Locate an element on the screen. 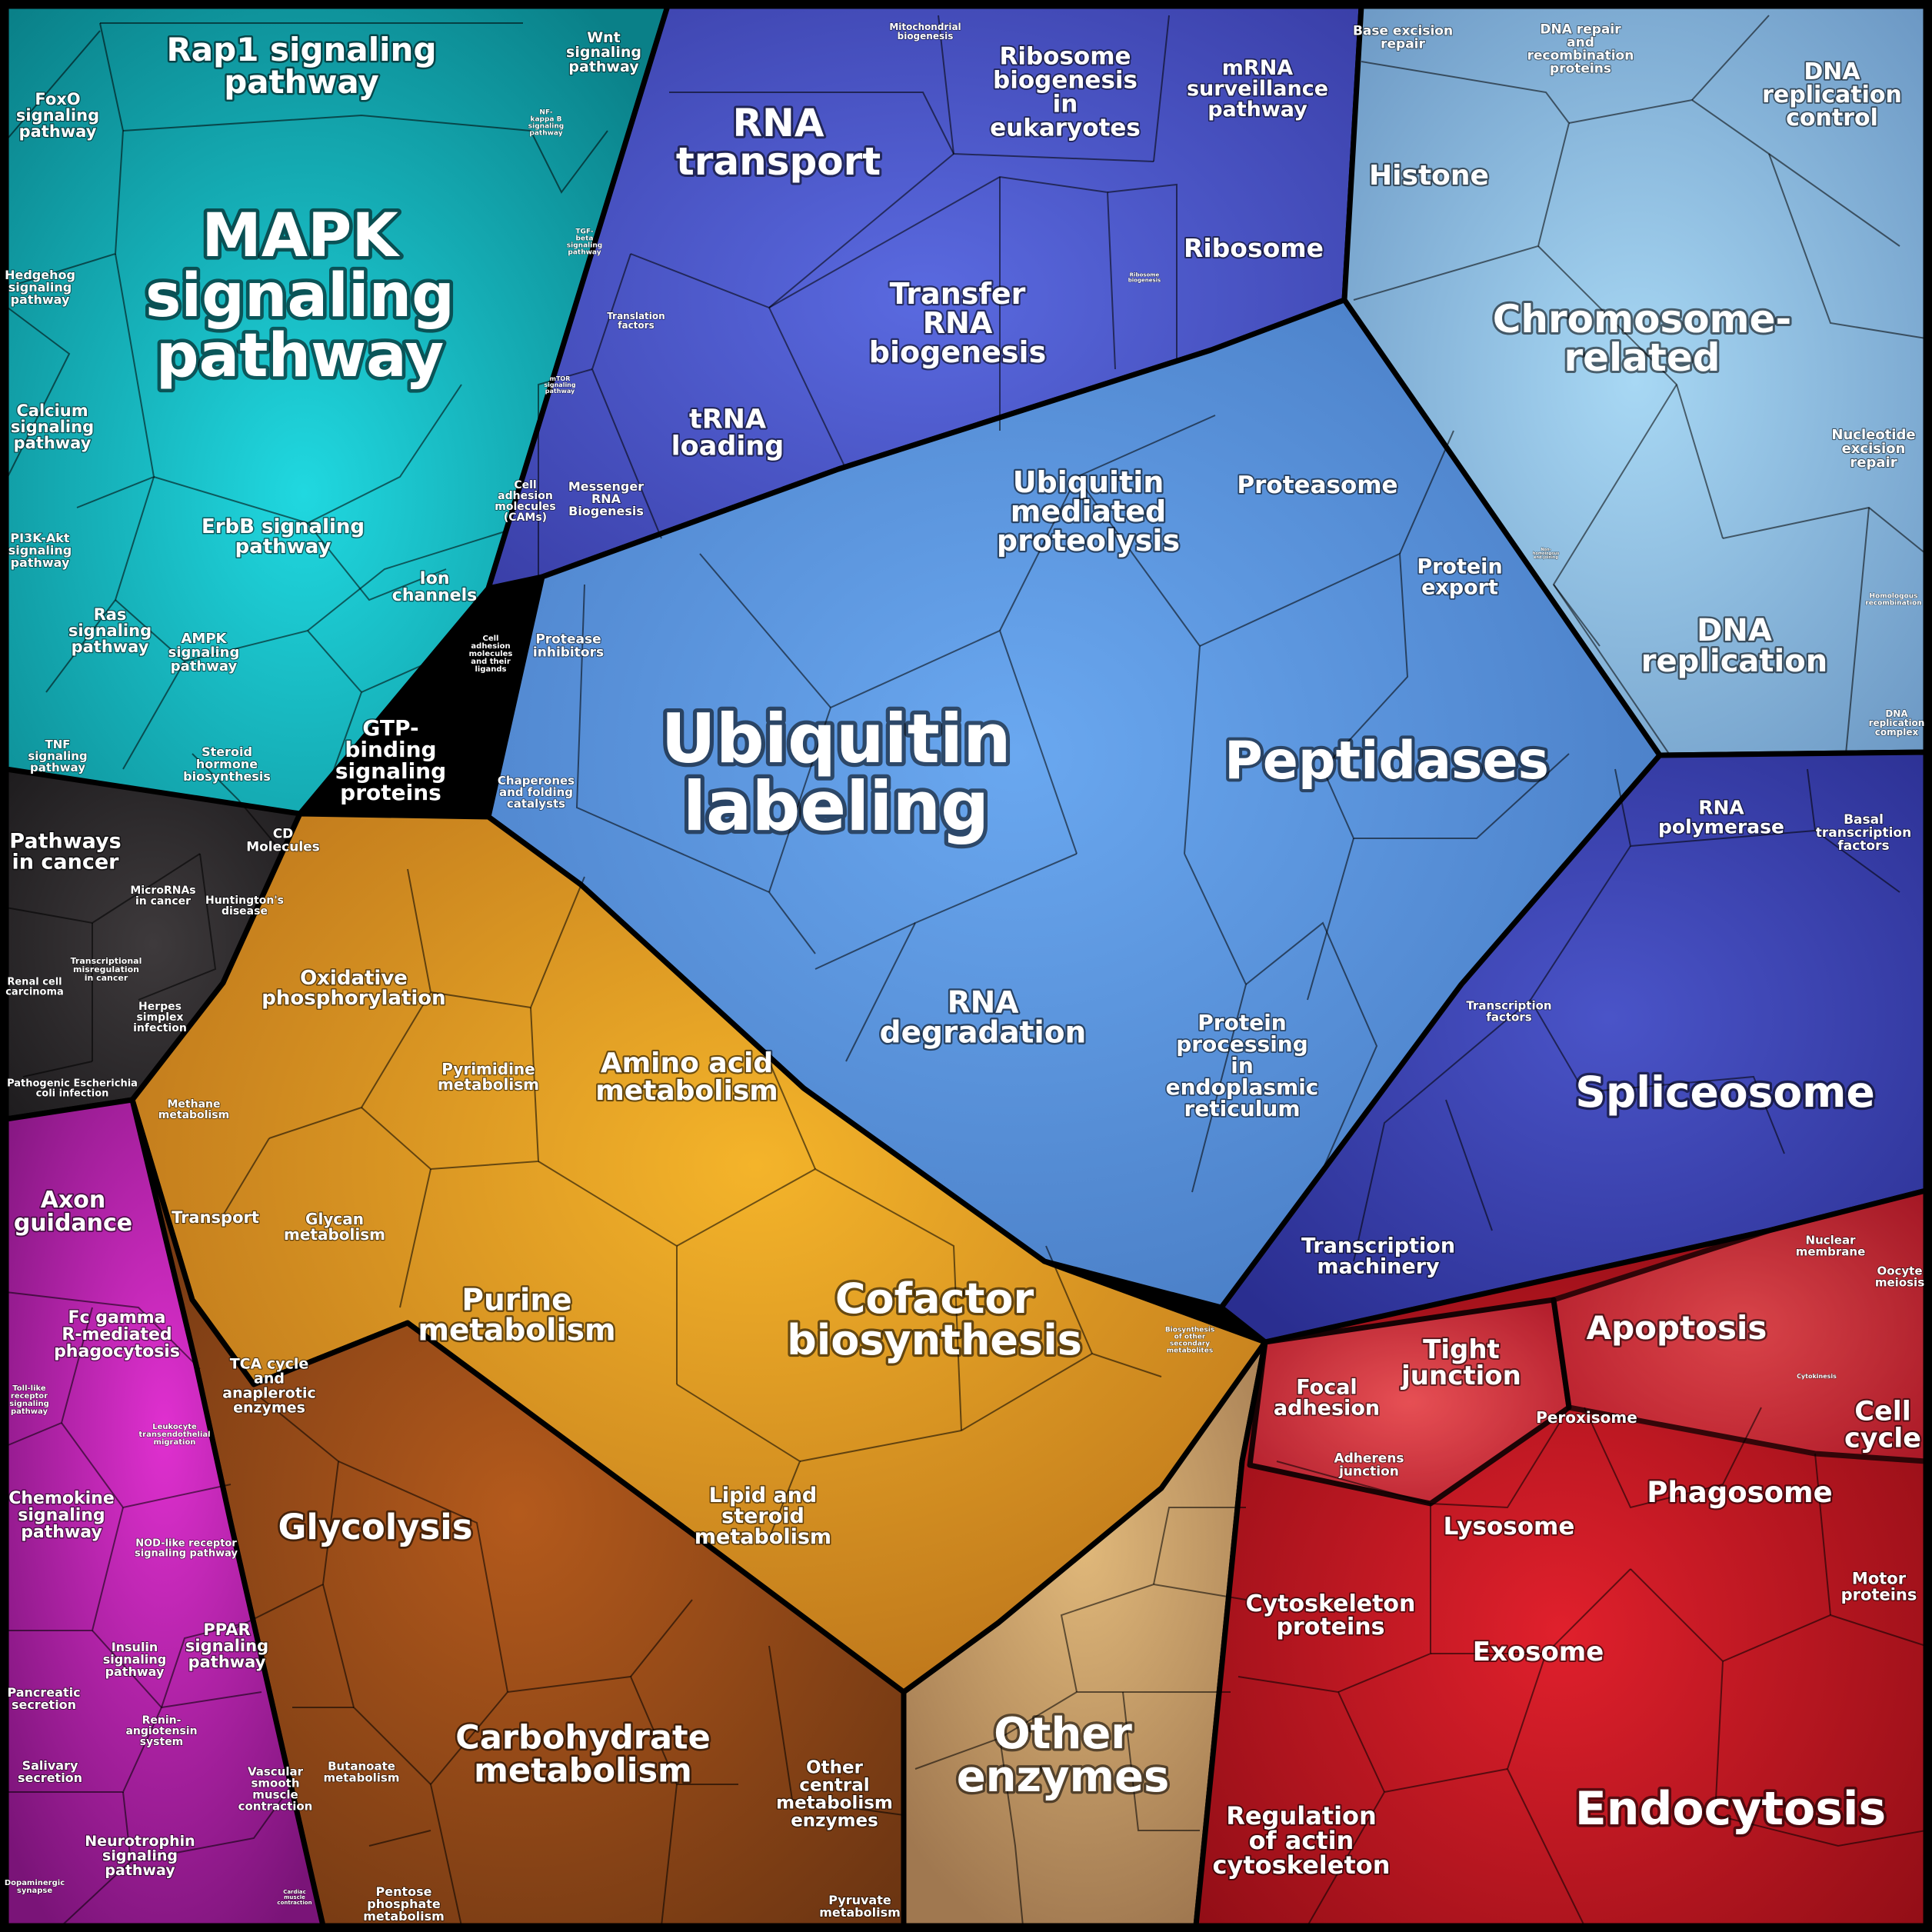 The height and width of the screenshot is (1932, 1932). label-axon: Axon guidance is located at coordinates (73, 1212).